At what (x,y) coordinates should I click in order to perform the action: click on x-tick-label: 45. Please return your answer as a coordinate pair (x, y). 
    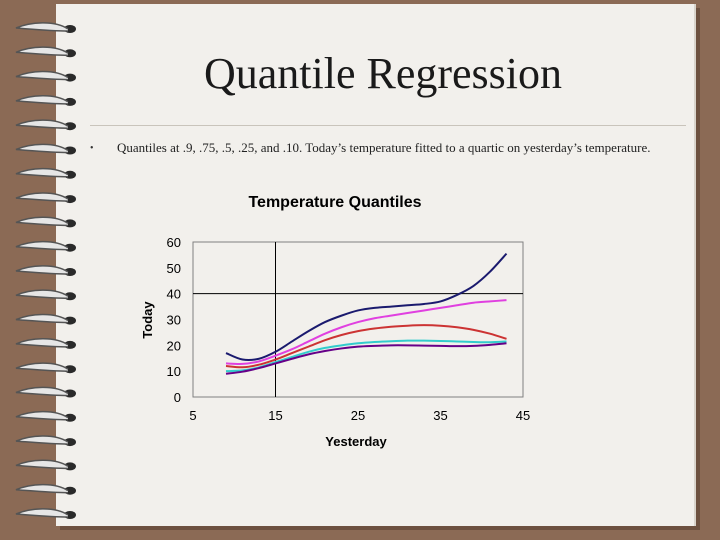
    Looking at the image, I should click on (523, 415).